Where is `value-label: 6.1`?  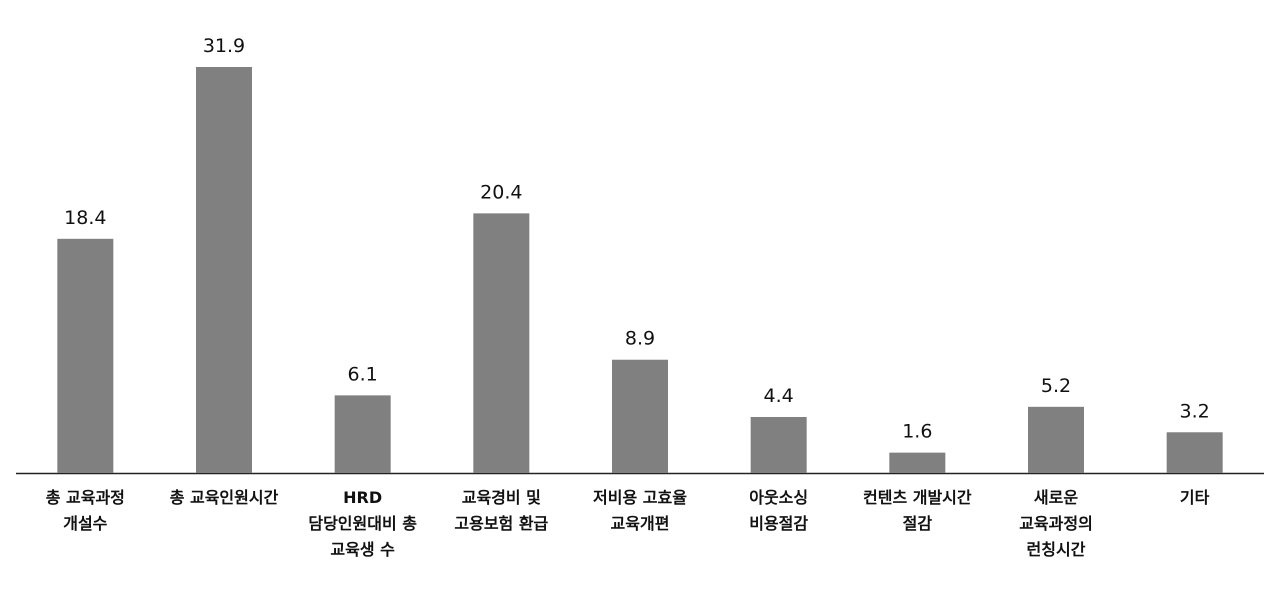
value-label: 6.1 is located at coordinates (363, 374).